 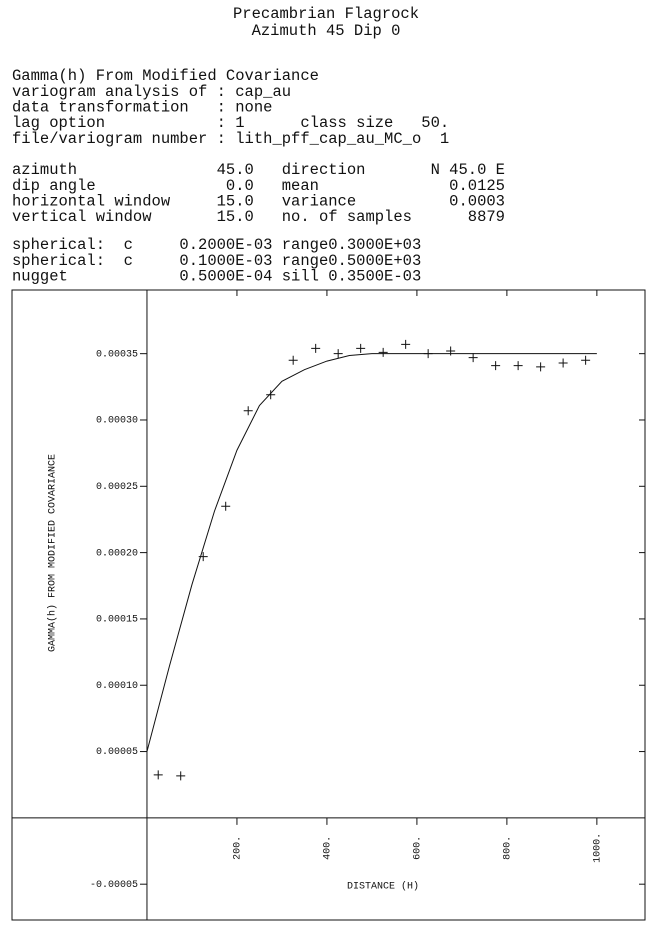 What do you see at coordinates (598, 848) in the screenshot?
I see `x-tick-label: 1000.` at bounding box center [598, 848].